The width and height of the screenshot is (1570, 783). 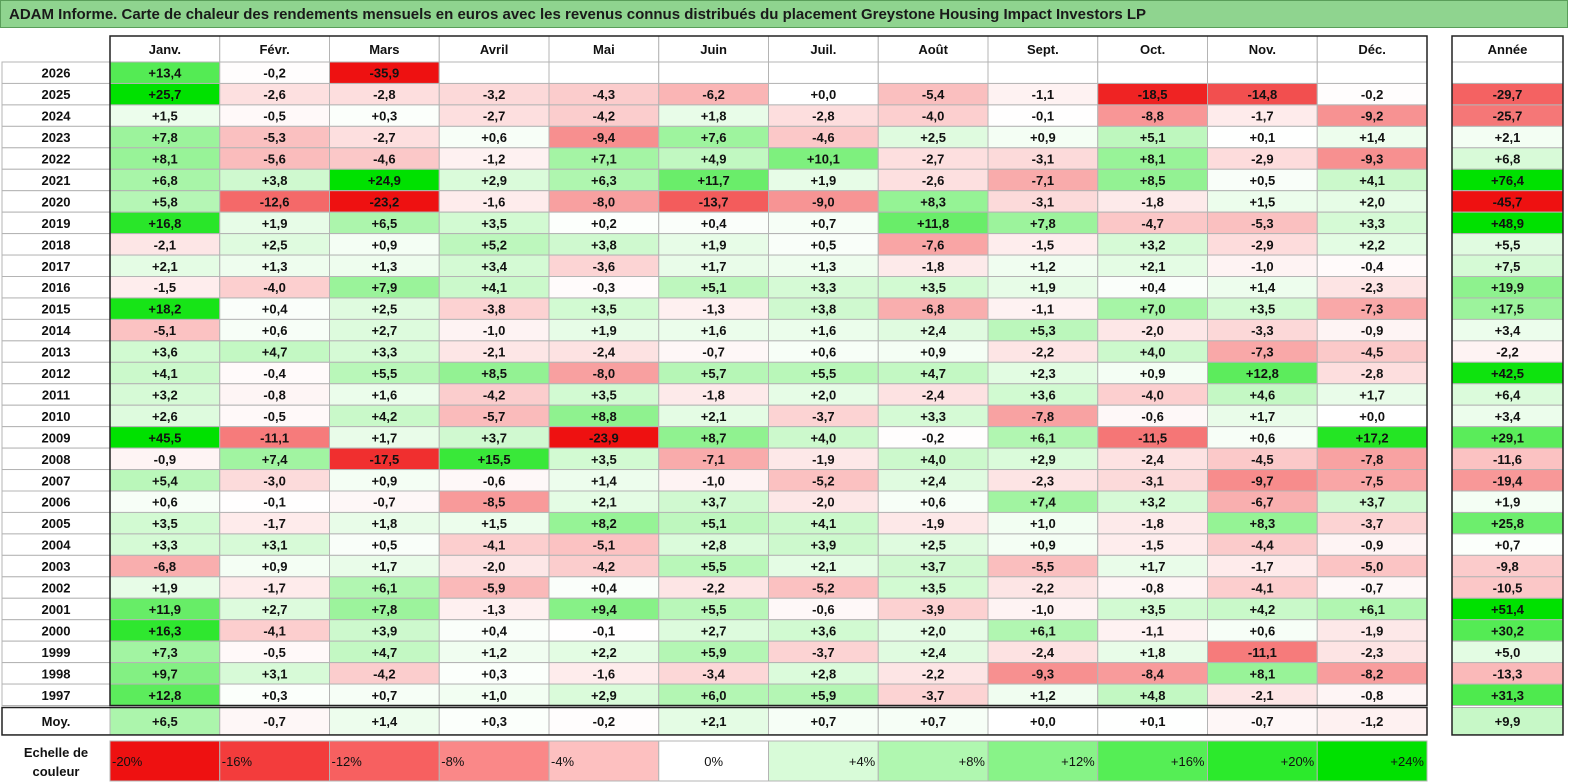 I want to click on cell-value: +3,7, so click(x=494, y=437).